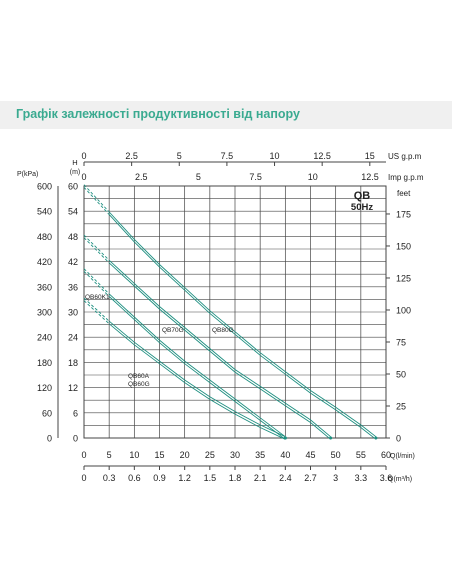  What do you see at coordinates (173, 330) in the screenshot?
I see `curve-label: QB70G` at bounding box center [173, 330].